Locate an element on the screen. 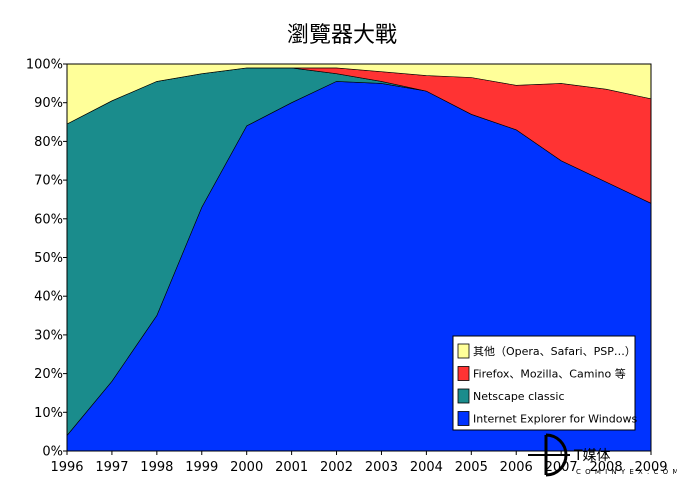 Image resolution: width=677 pixels, height=492 pixels. x-tick-label: 2009 is located at coordinates (650, 467).